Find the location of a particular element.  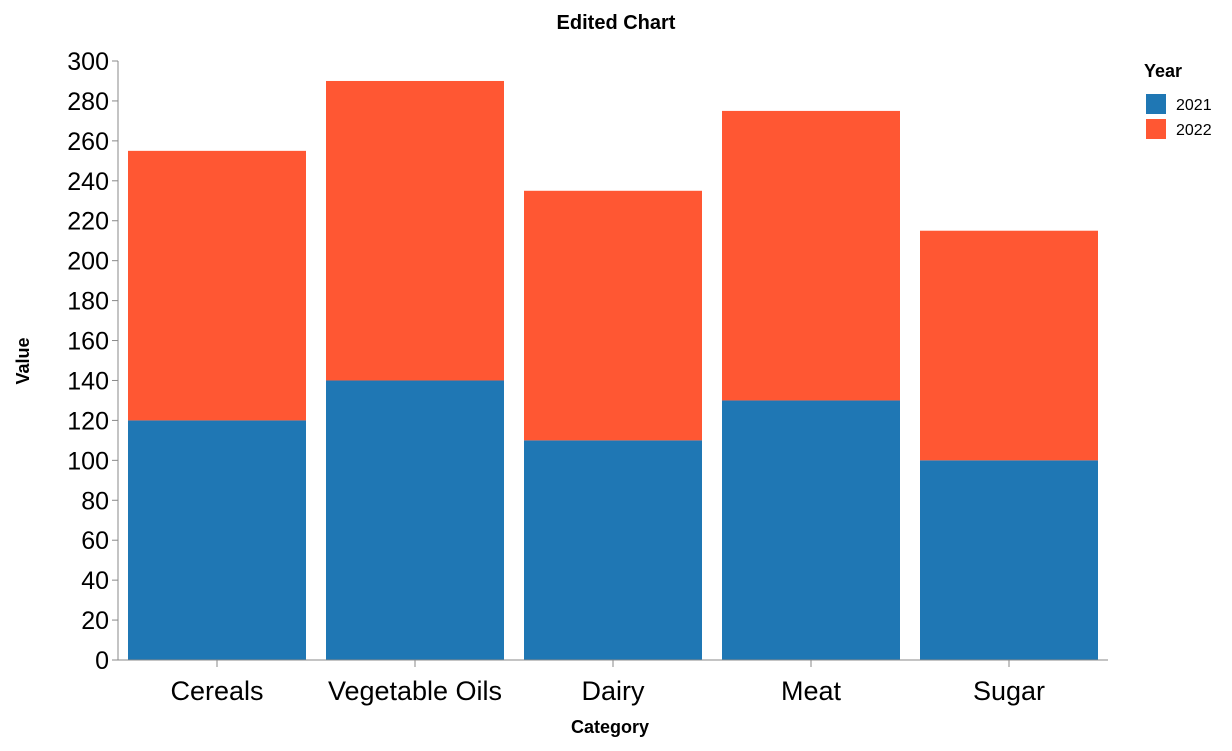

bar-2022-dairy is located at coordinates (613, 315).